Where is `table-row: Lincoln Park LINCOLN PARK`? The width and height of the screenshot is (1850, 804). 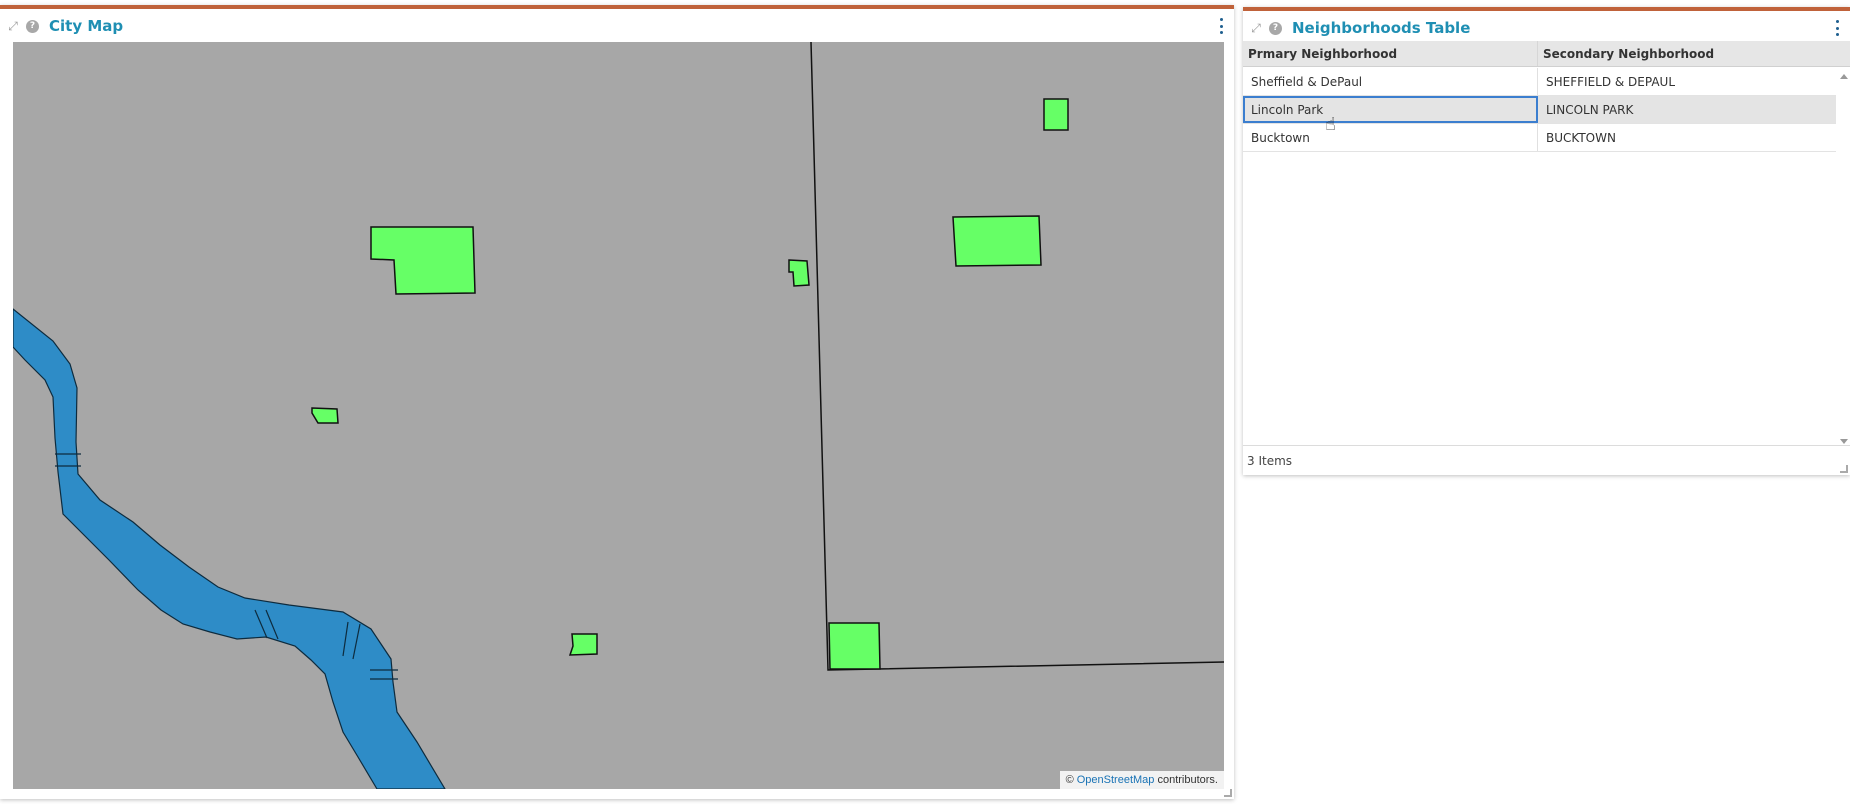
table-row: Lincoln Park LINCOLN PARK is located at coordinates (1539, 110).